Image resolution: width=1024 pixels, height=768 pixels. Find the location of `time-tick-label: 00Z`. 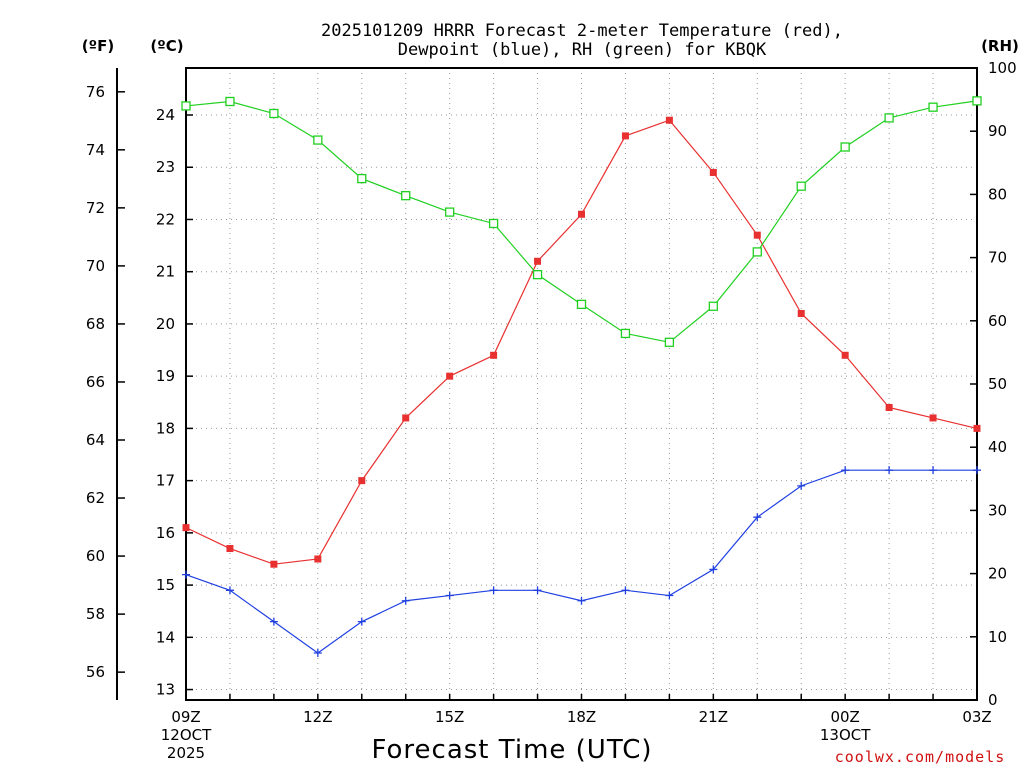

time-tick-label: 00Z is located at coordinates (844, 717).